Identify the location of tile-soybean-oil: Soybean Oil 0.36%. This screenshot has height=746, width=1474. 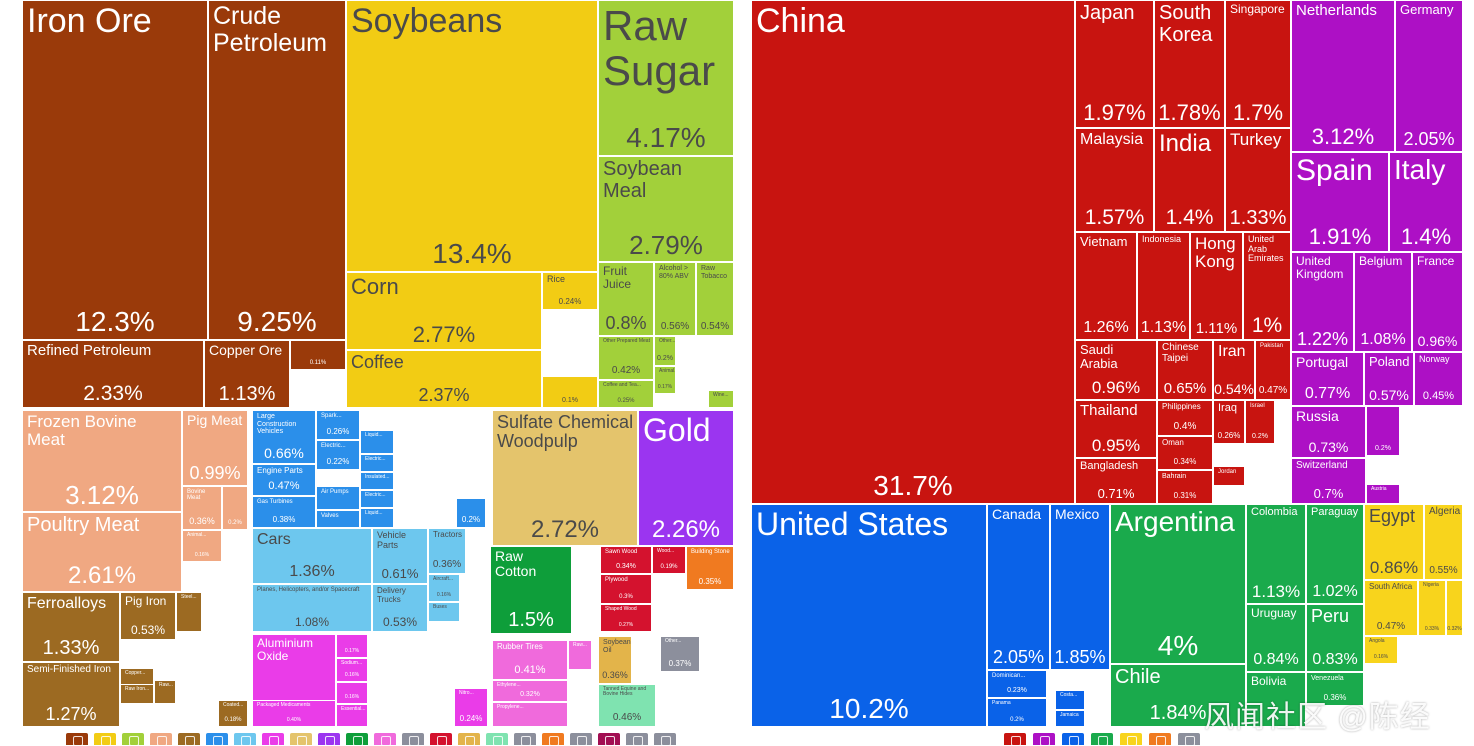
(615, 660).